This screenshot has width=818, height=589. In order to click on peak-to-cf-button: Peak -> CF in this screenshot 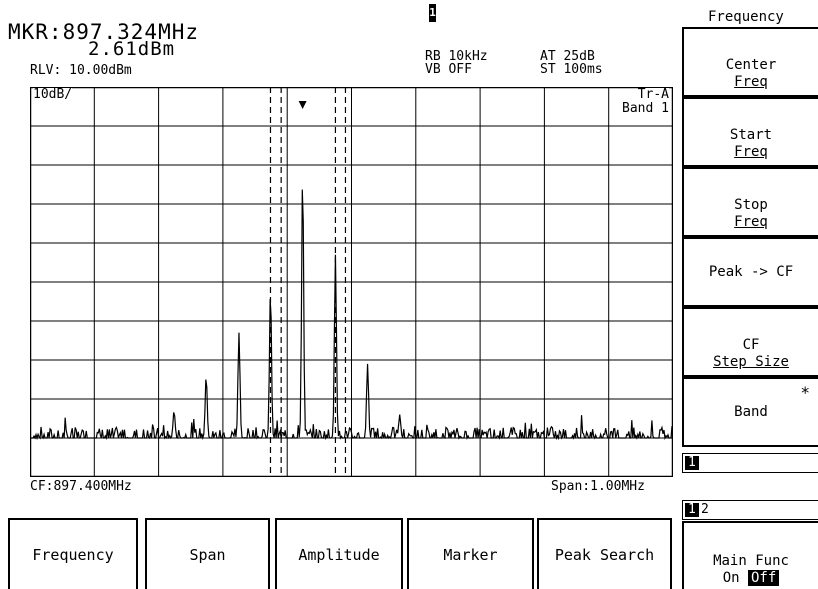, I will do `click(750, 272)`.